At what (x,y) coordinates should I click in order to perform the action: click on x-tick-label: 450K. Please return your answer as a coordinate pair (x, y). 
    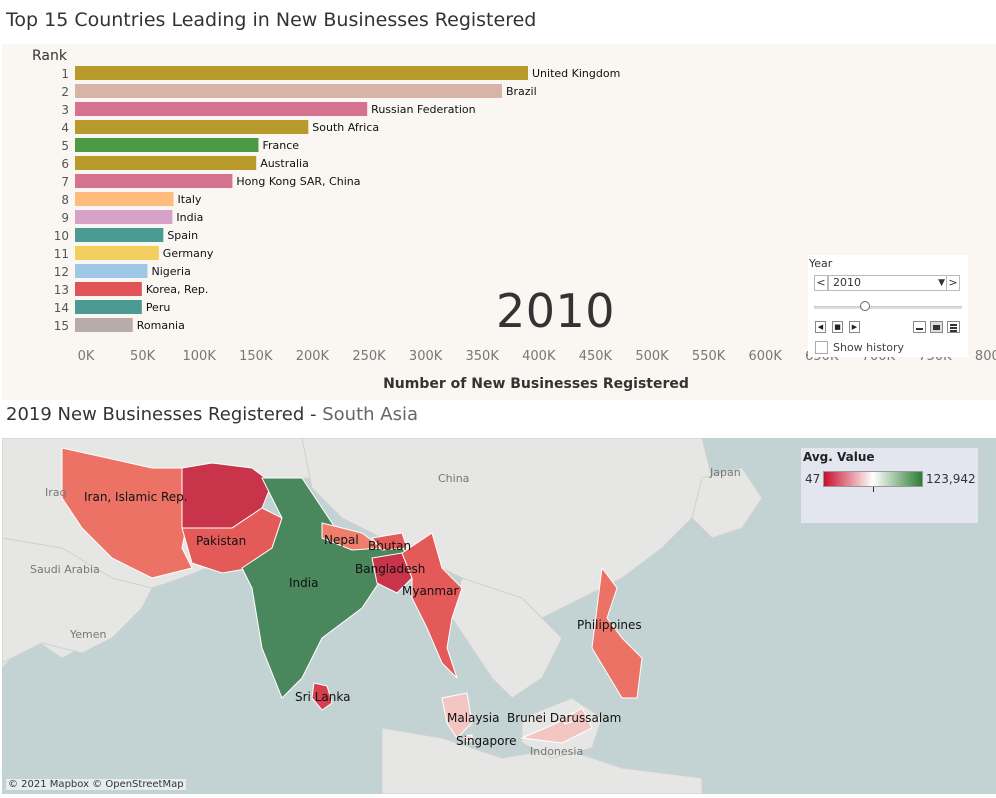
    Looking at the image, I should click on (596, 356).